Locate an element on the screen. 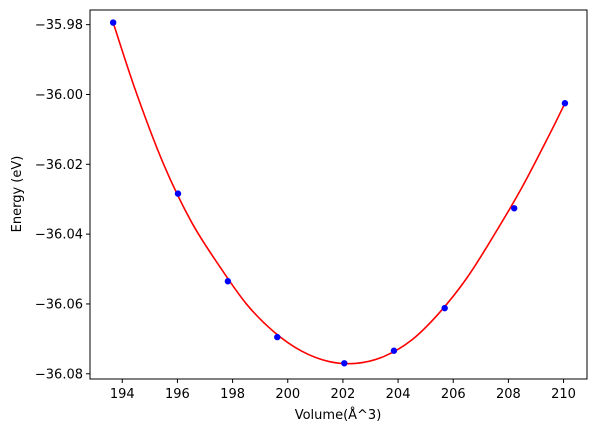  y-tick-label: −36.00 is located at coordinates (59, 95).